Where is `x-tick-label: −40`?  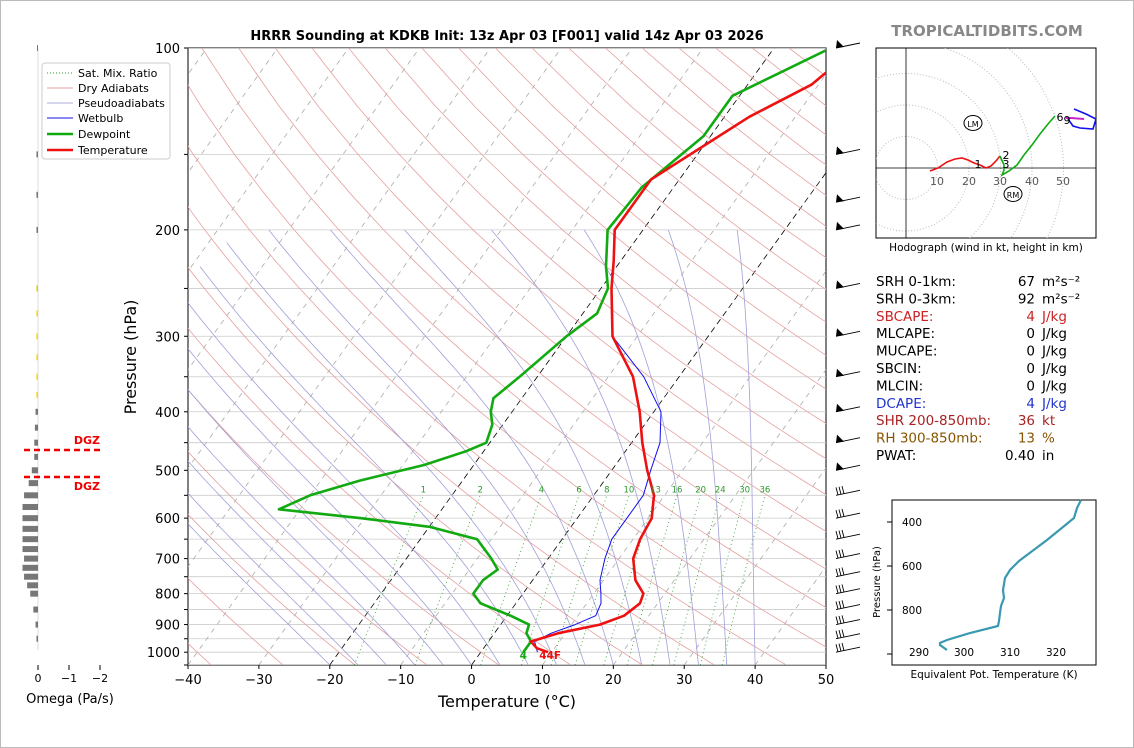
x-tick-label: −40 is located at coordinates (187, 680).